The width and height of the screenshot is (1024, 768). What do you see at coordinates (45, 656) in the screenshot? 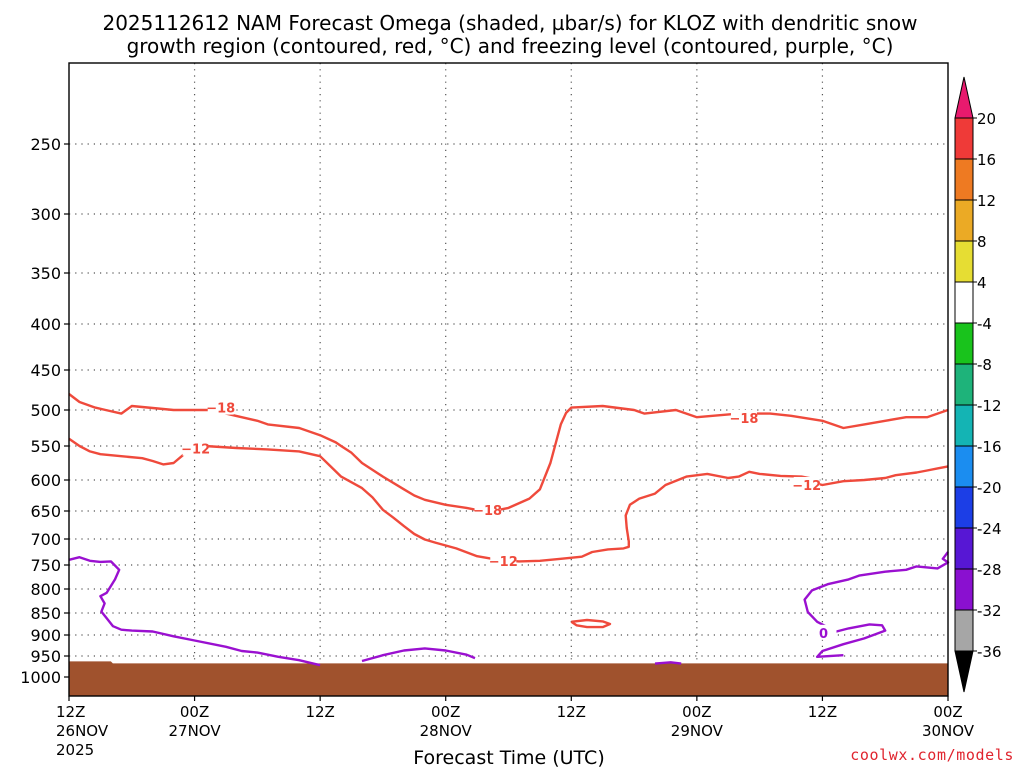
I see `y-tick-label-950: 950` at bounding box center [45, 656].